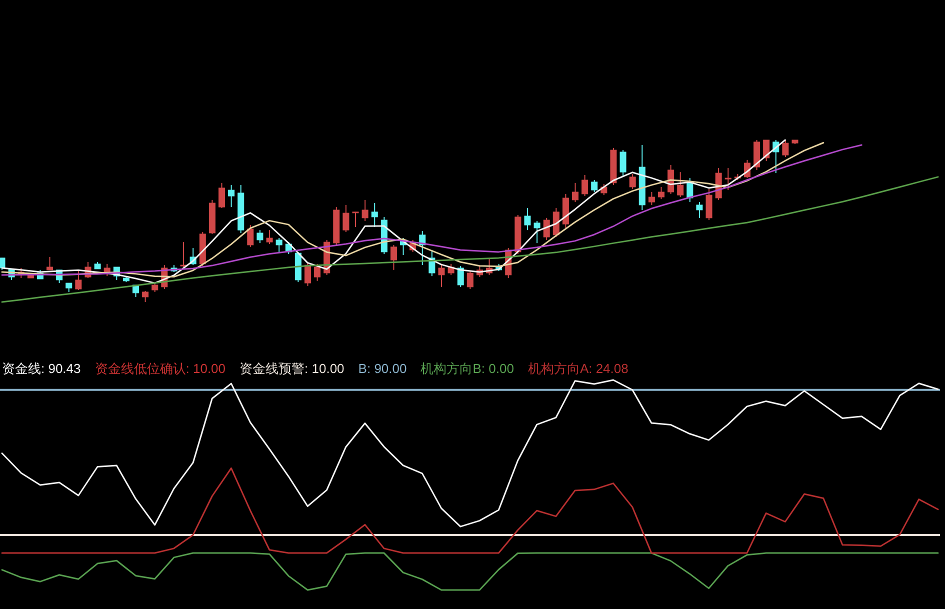  I want to click on text: 资金线预警: 10.00, so click(292, 368).